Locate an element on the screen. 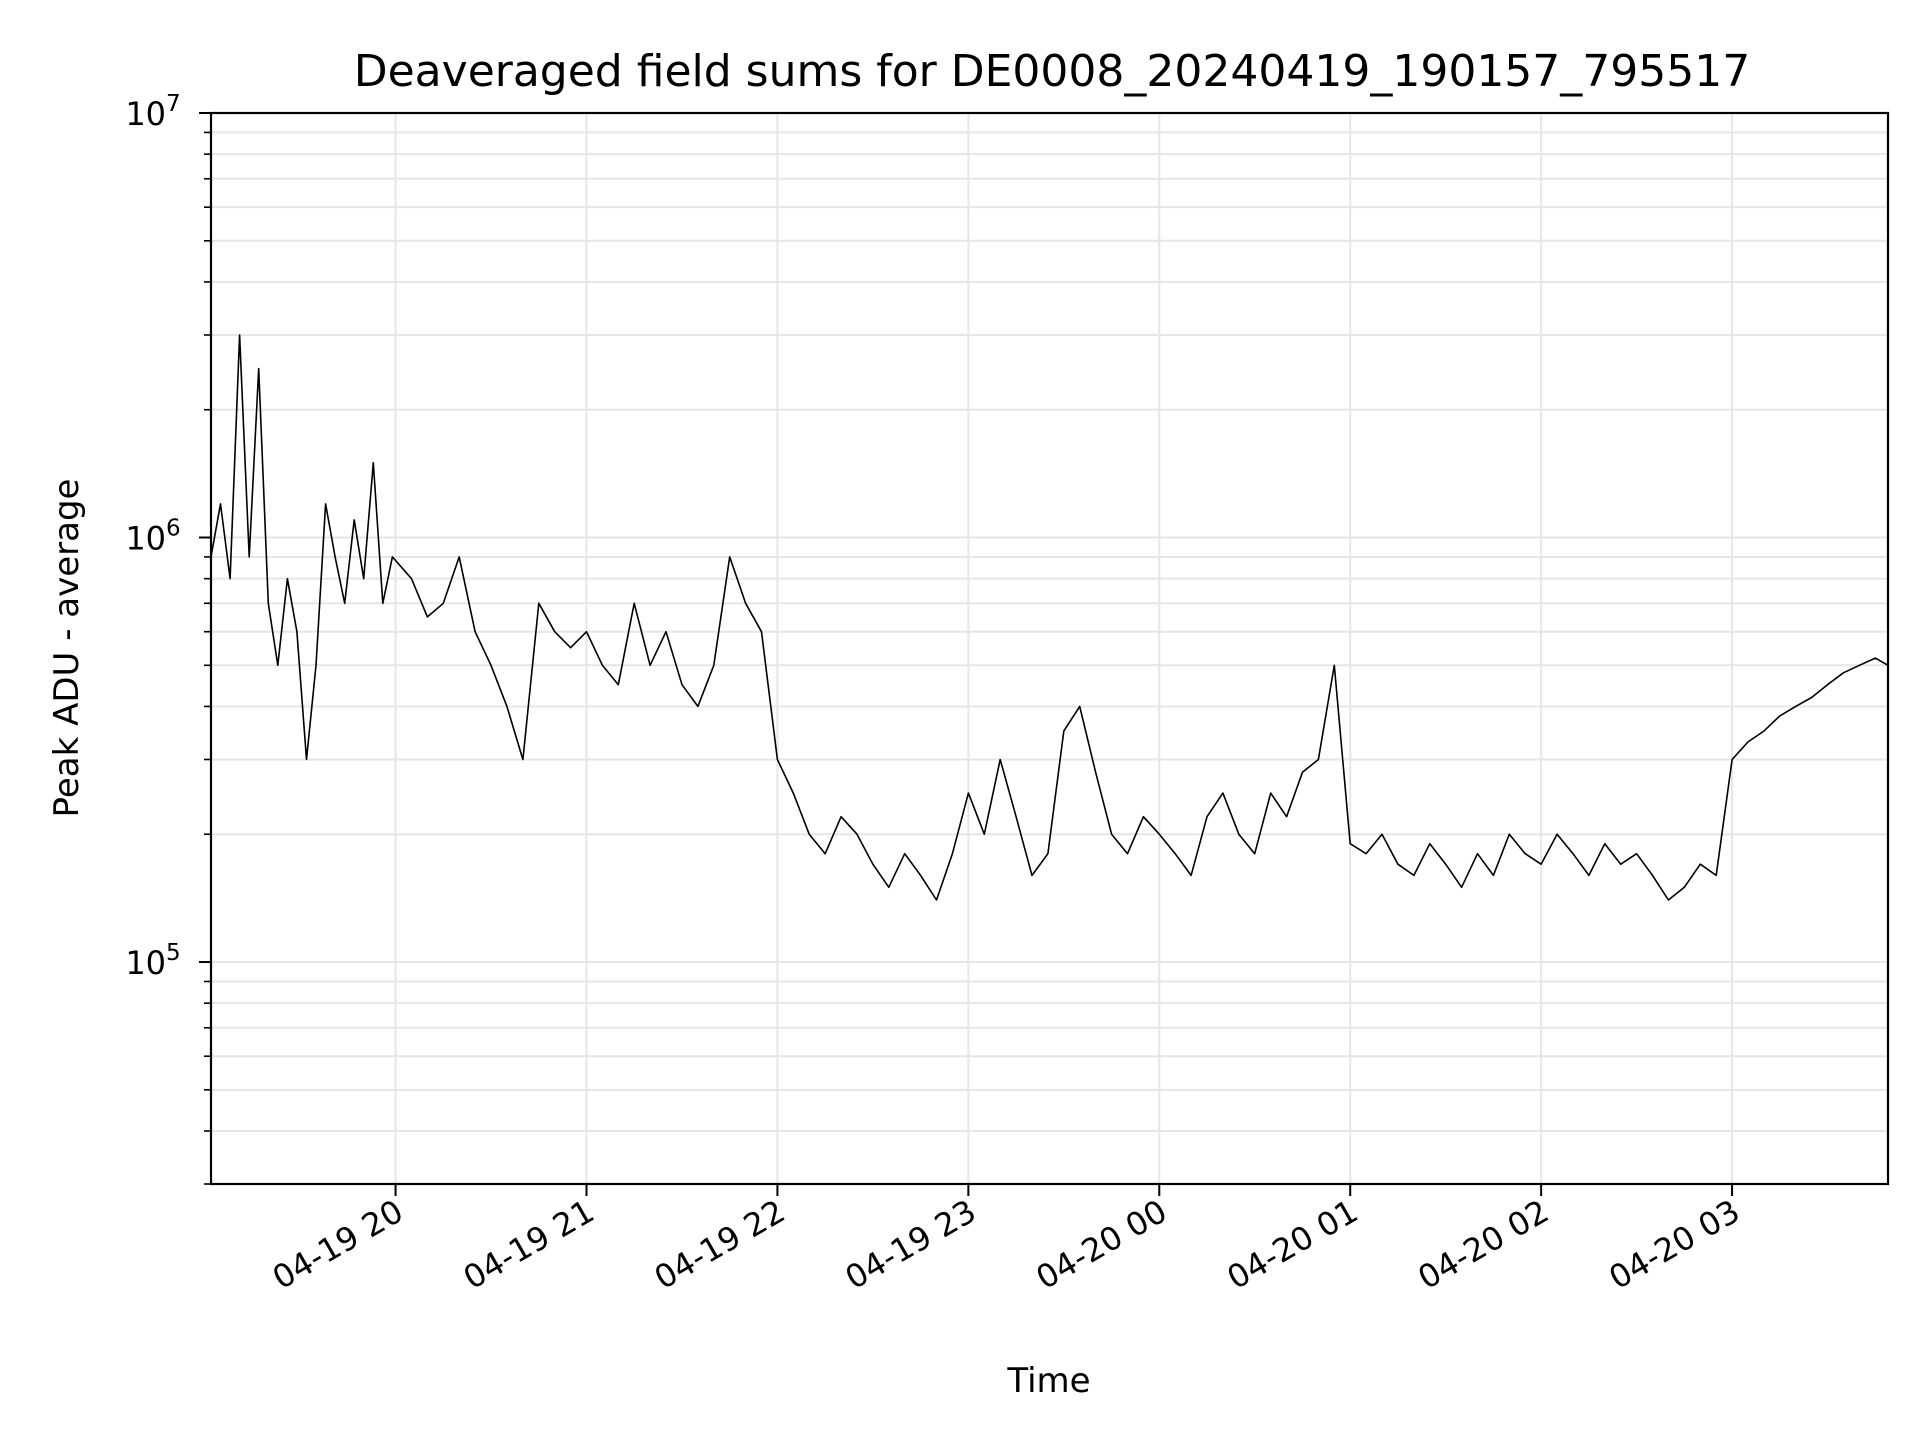  y-tick-label: 10⁵ is located at coordinates (152, 961).